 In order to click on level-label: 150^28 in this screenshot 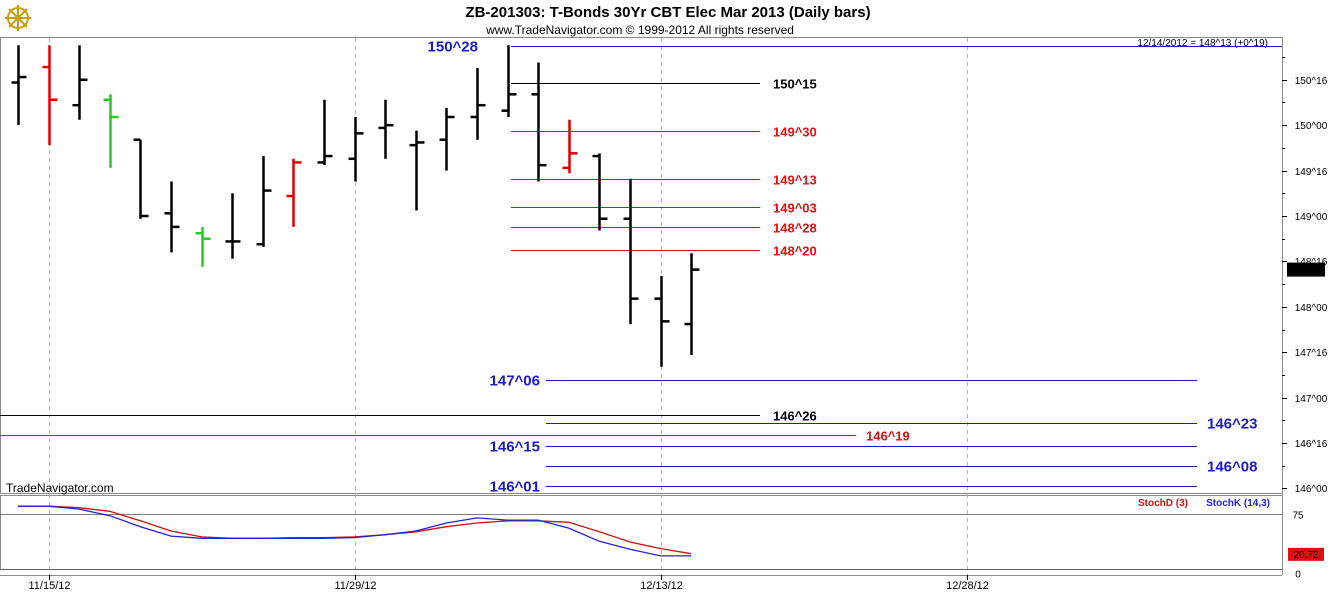, I will do `click(453, 47)`.